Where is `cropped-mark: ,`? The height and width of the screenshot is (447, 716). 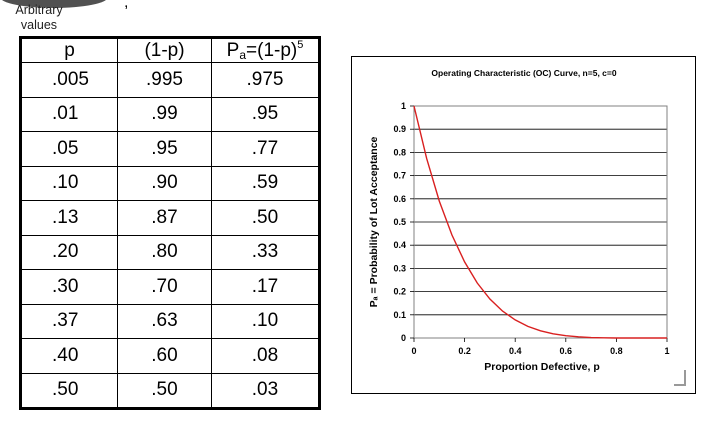 cropped-mark: , is located at coordinates (126, 5).